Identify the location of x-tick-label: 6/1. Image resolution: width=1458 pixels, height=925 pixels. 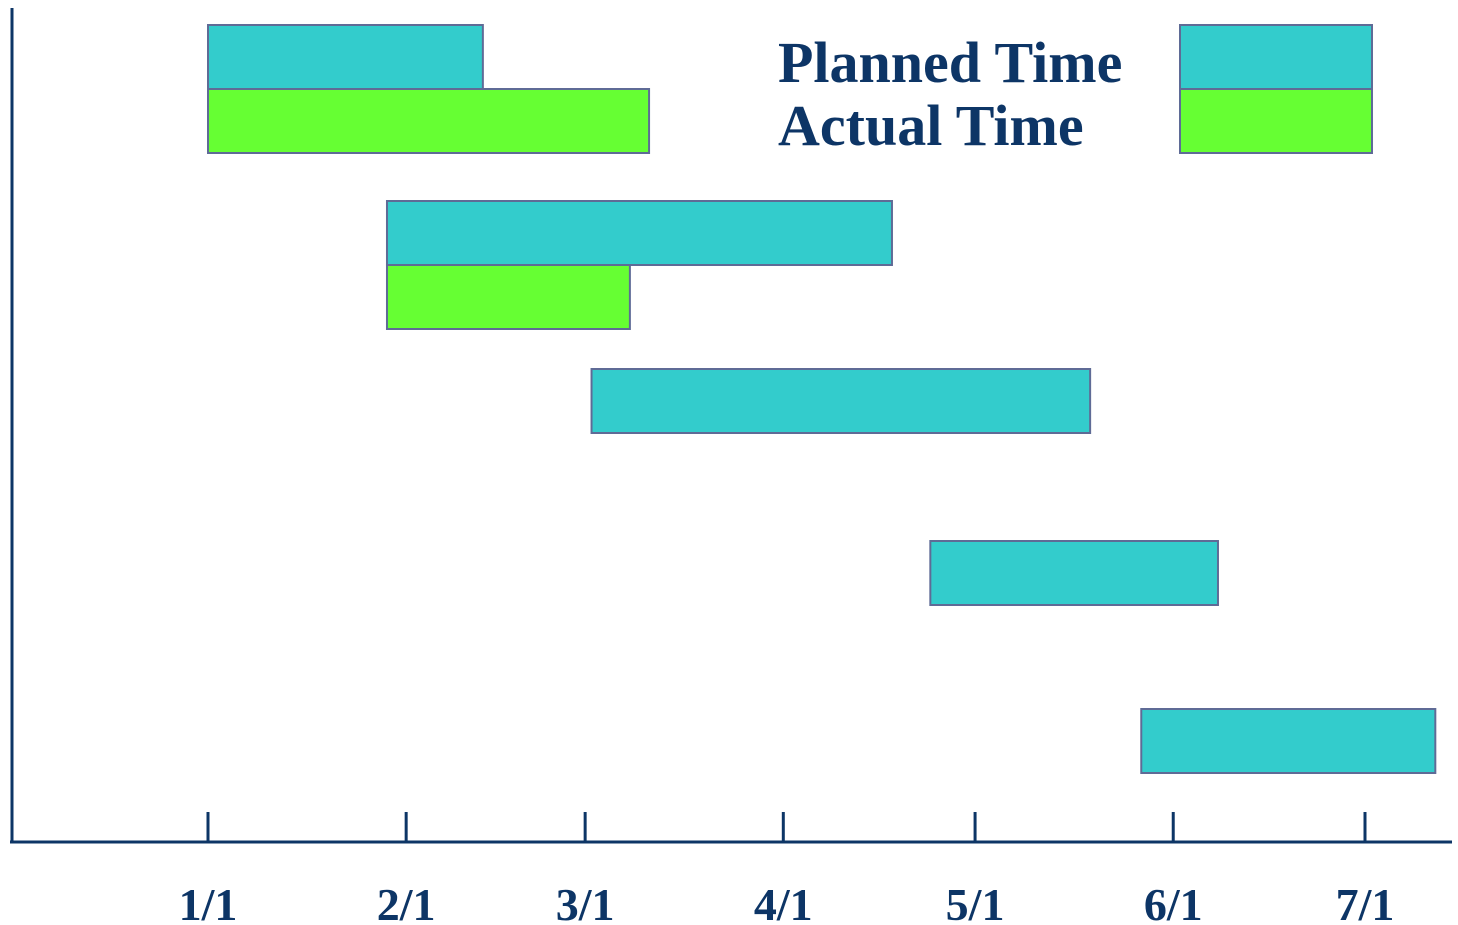
(1173, 902).